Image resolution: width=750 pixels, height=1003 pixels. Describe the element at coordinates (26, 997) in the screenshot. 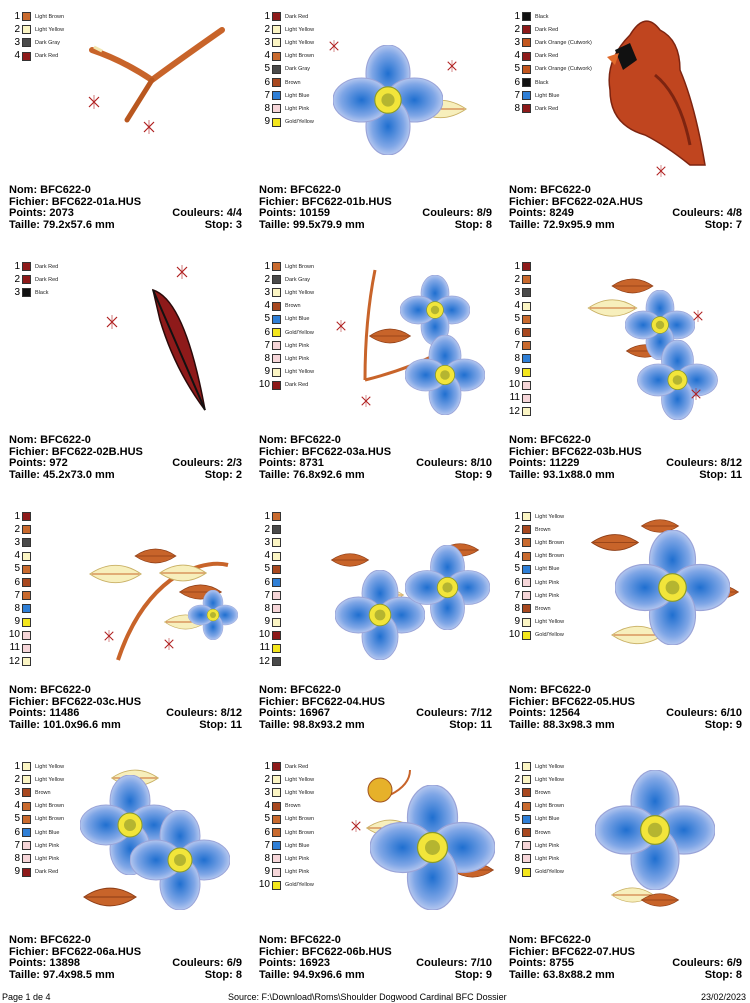

I see `page-number: Page 1 de 4` at that location.